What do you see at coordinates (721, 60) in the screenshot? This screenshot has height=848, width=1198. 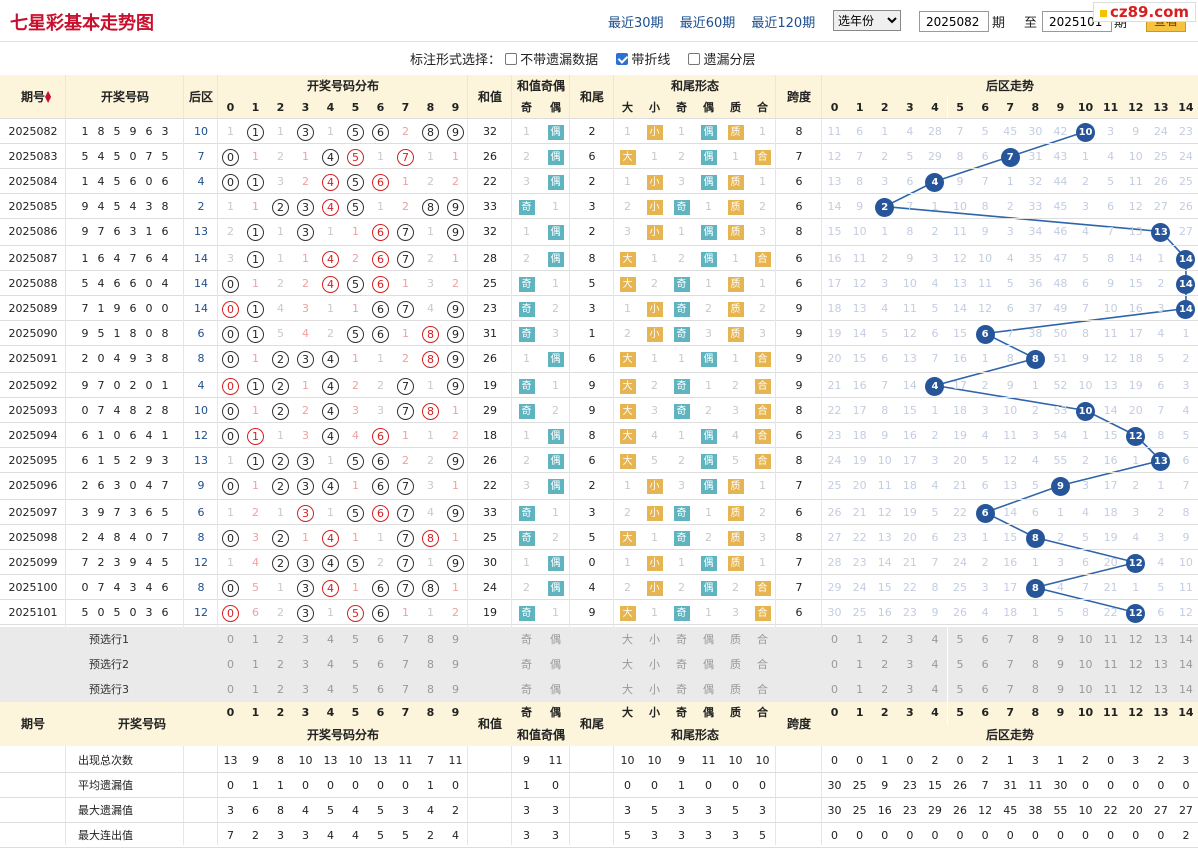 I see `option-omission-layer: 遗漏分层` at bounding box center [721, 60].